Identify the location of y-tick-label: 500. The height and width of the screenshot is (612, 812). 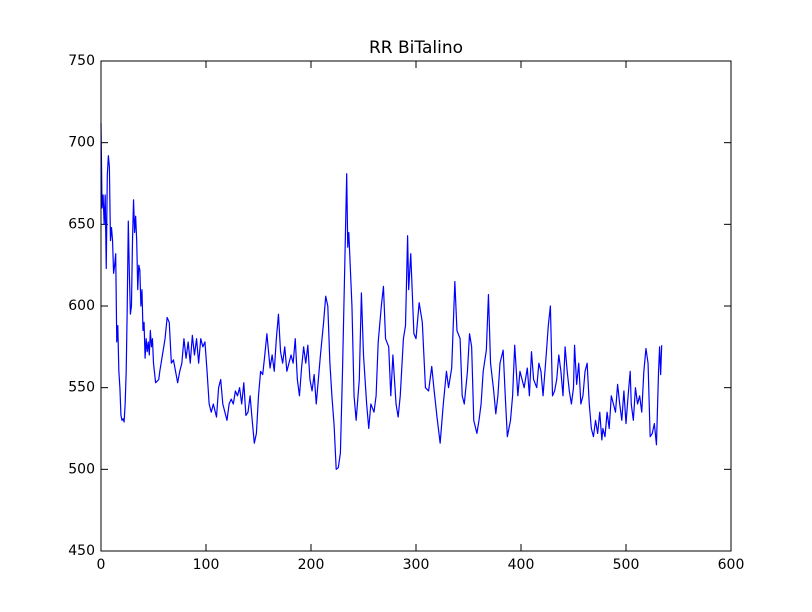
(81, 469).